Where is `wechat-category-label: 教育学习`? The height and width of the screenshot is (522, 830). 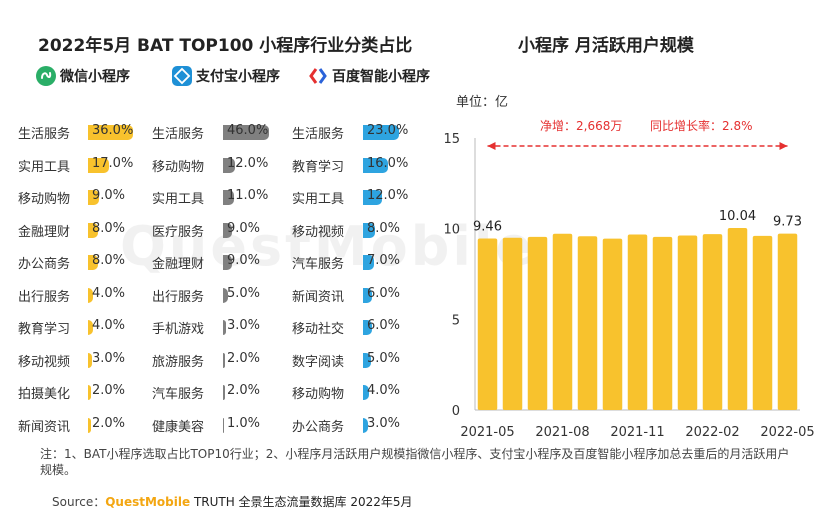
wechat-category-label: 教育学习 is located at coordinates (44, 329).